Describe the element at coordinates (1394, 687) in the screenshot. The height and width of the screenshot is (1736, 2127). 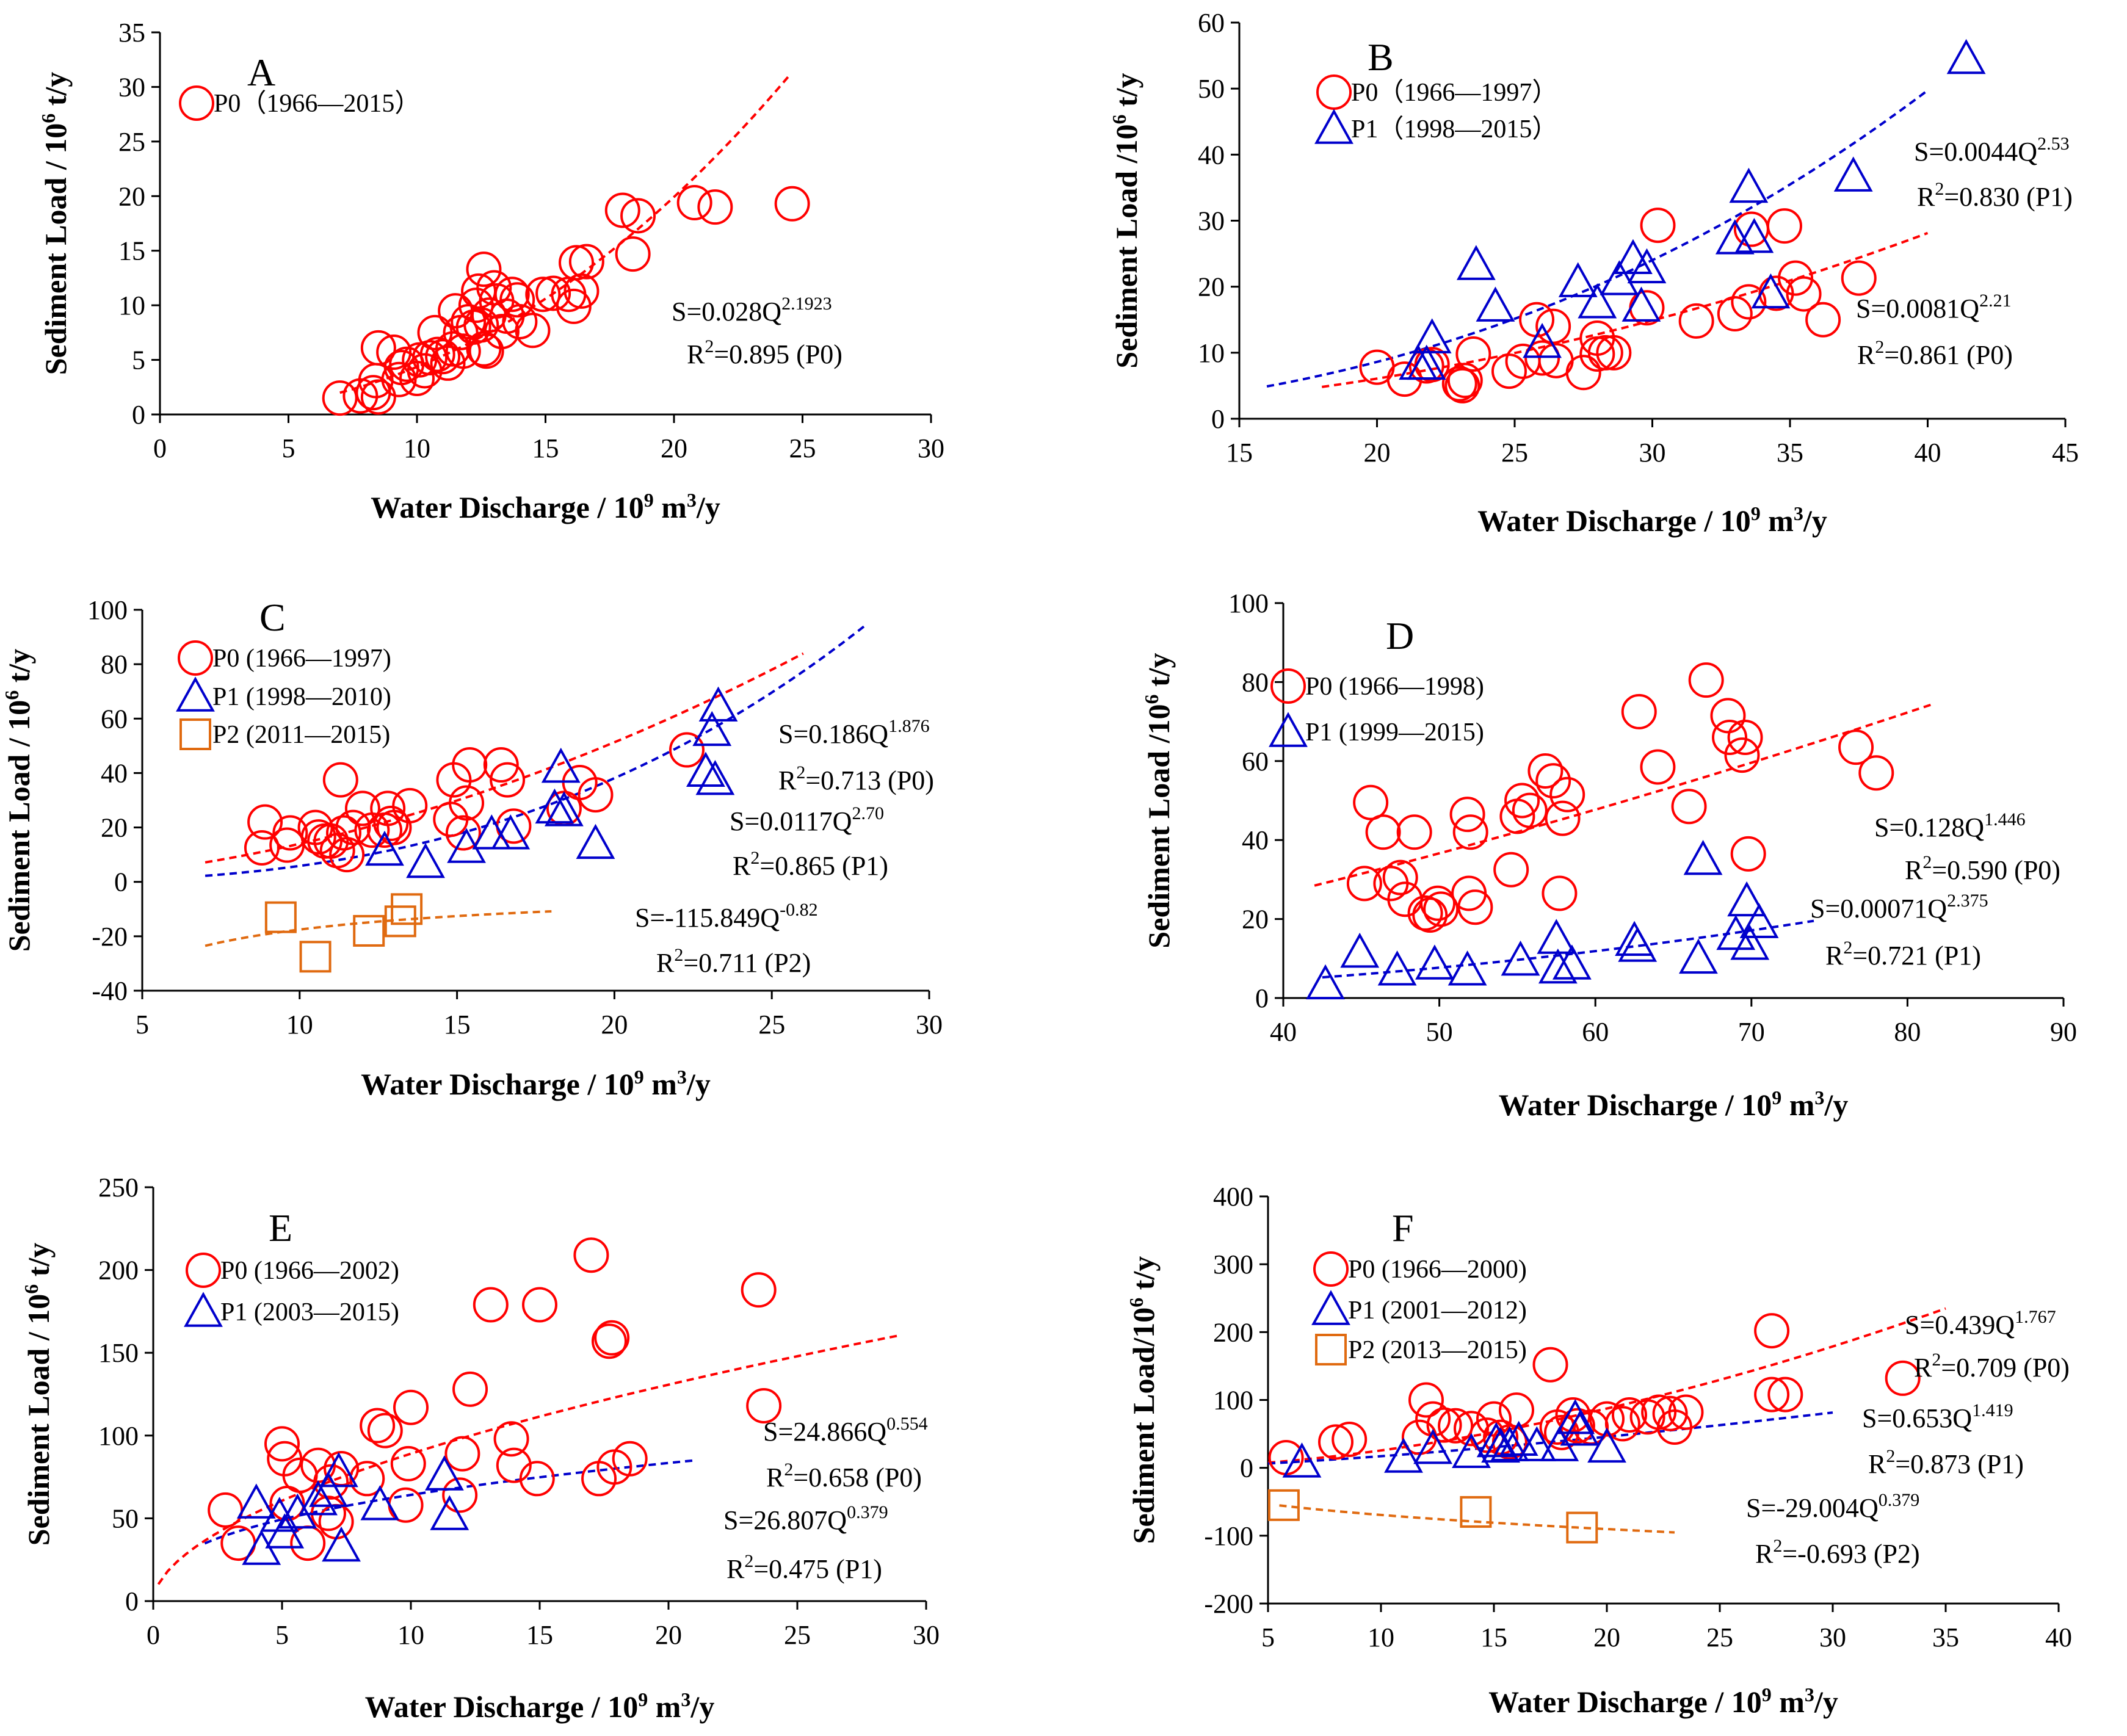
I see `legend-label: P0 (1966—1998)` at that location.